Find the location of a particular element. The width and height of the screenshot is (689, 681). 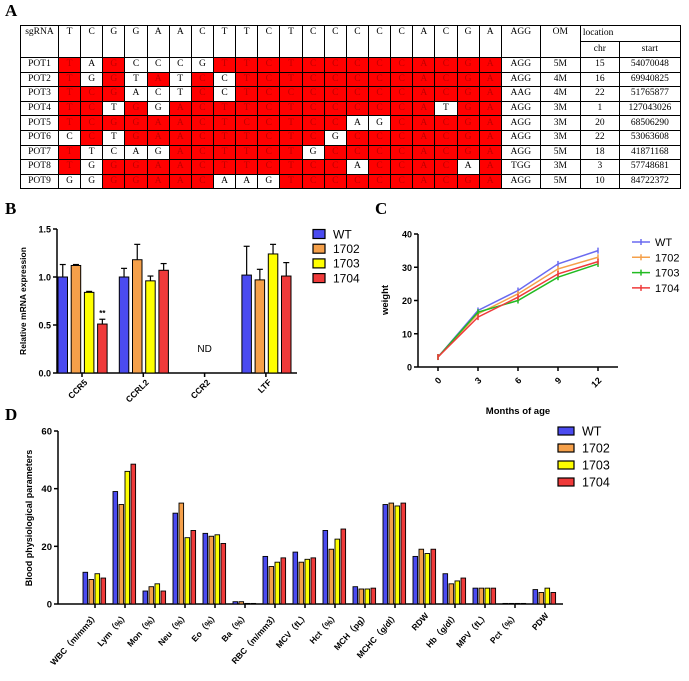

row-start: 41871168 is located at coordinates (649, 152).